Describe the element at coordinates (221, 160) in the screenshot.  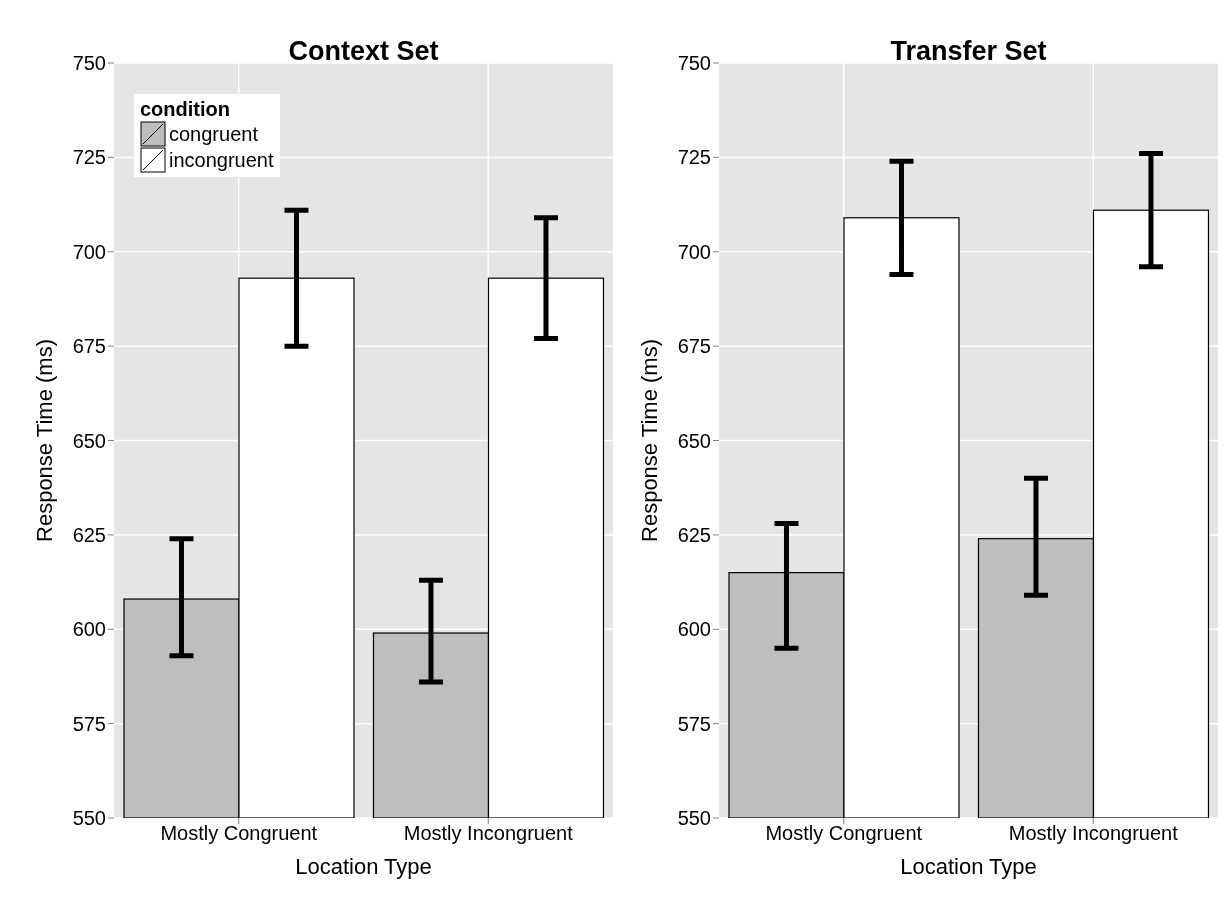
I see `legend-label: incongruent` at that location.